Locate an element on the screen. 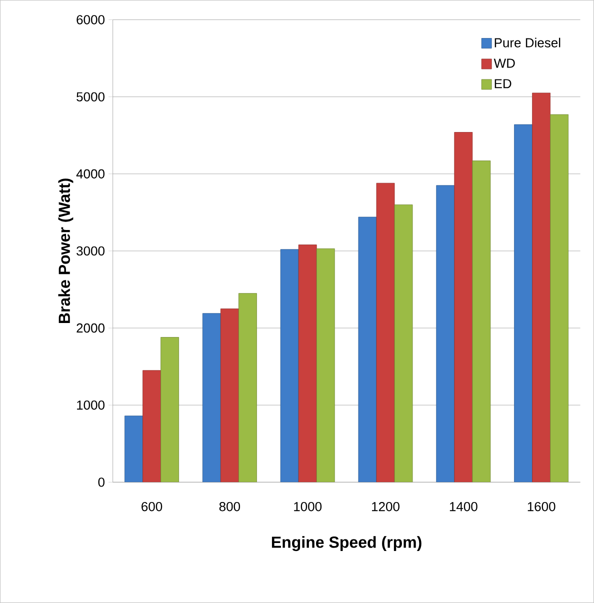  legend-label: Pure Diesel is located at coordinates (527, 43).